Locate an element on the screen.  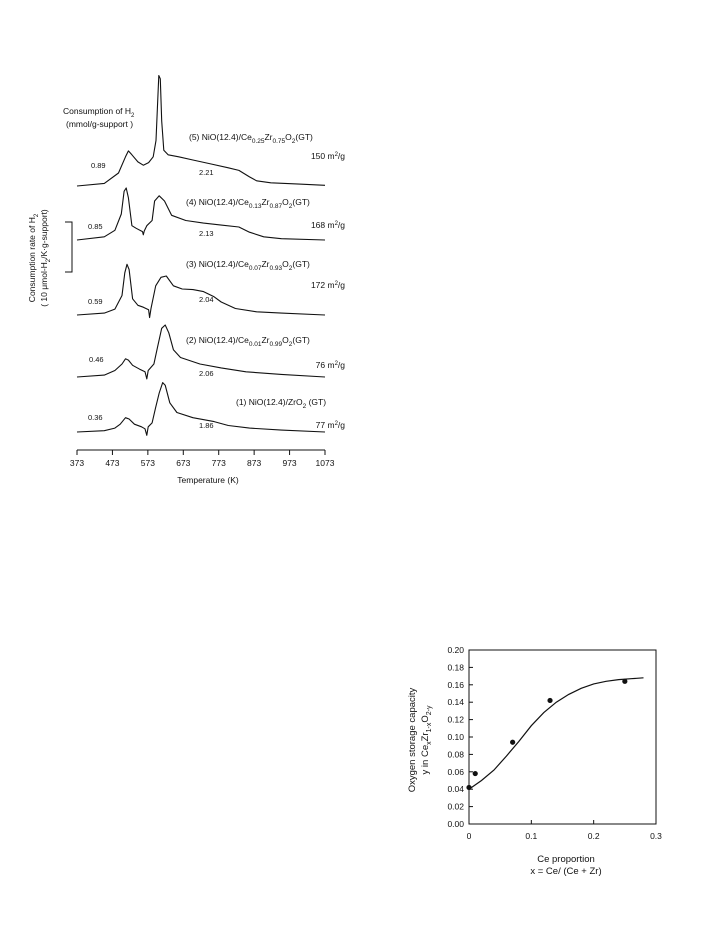
osc-fit-curve is located at coordinates (556, 733).